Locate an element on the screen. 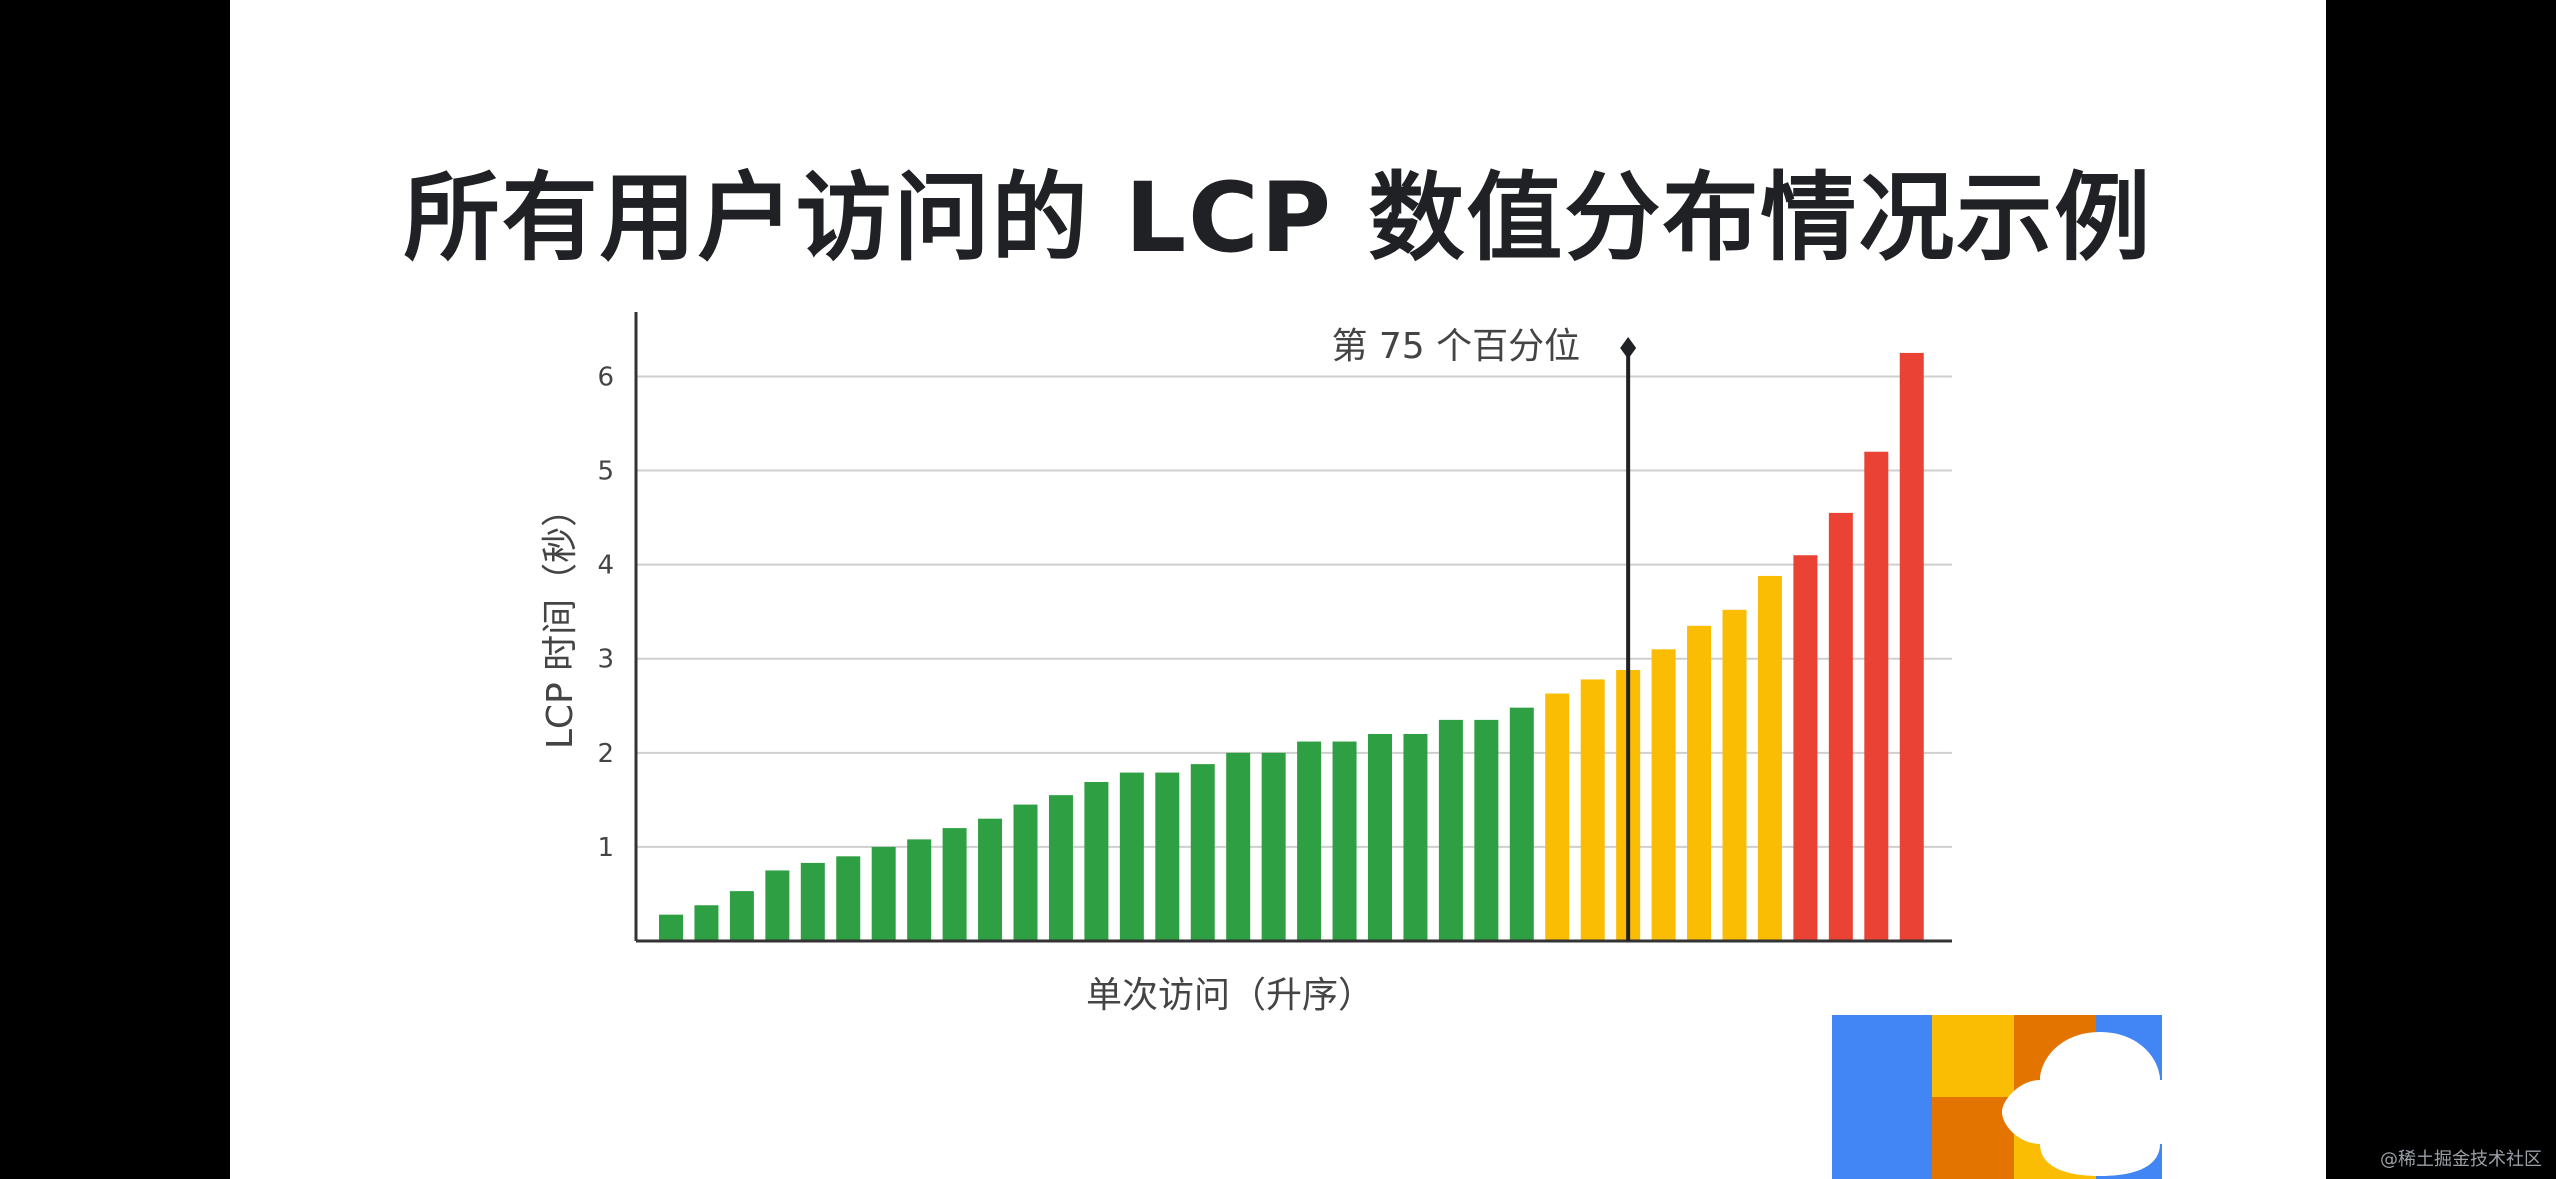 This screenshot has width=2556, height=1179. y-tick-label-3: 3 is located at coordinates (605, 660).